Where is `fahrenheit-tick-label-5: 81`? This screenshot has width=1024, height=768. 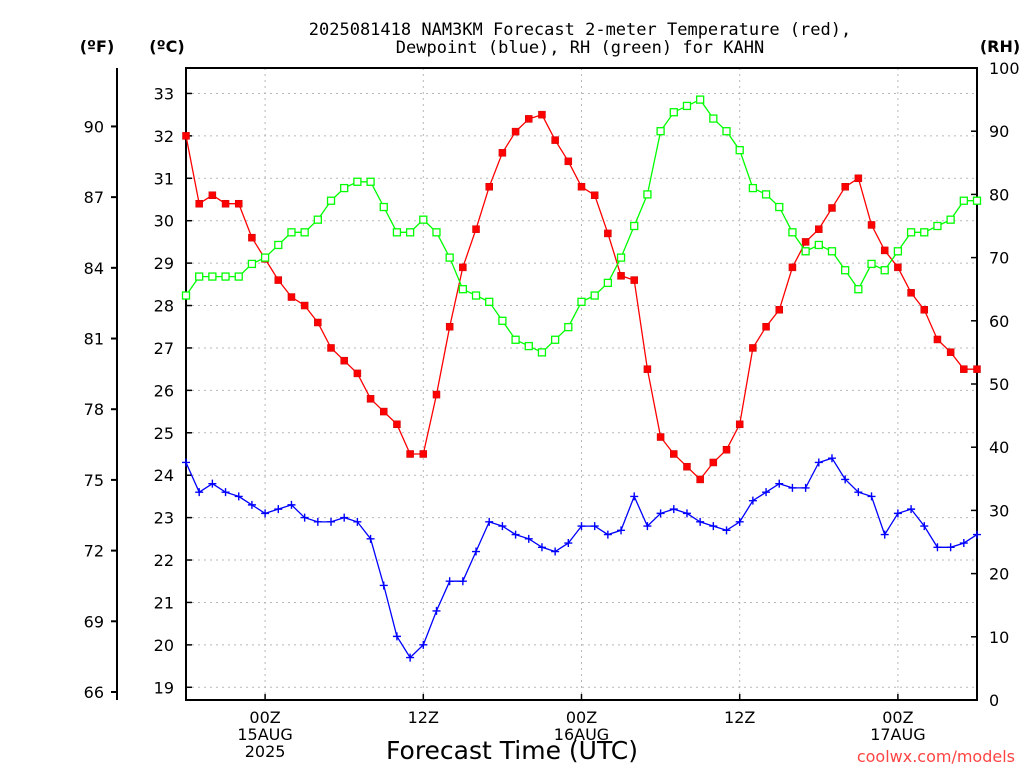 fahrenheit-tick-label-5: 81 is located at coordinates (94, 339).